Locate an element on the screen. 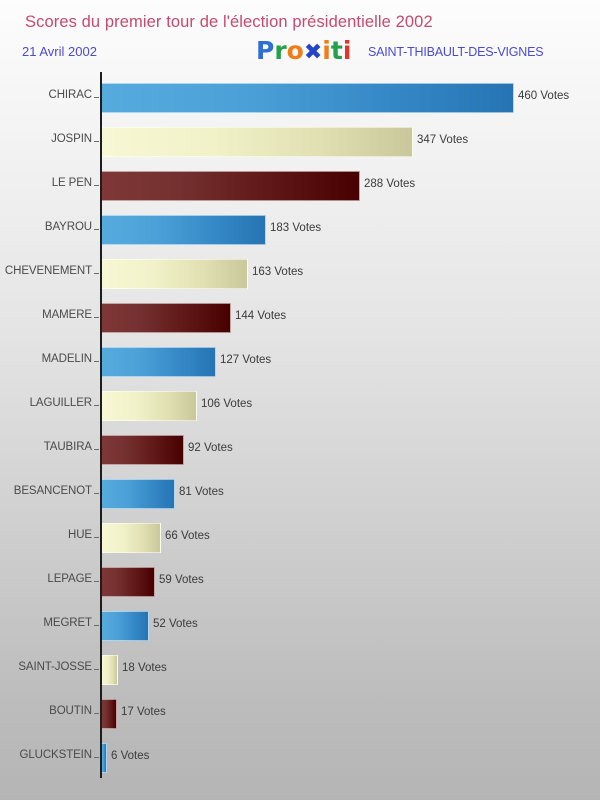  bar-category-label: HUE is located at coordinates (80, 535).